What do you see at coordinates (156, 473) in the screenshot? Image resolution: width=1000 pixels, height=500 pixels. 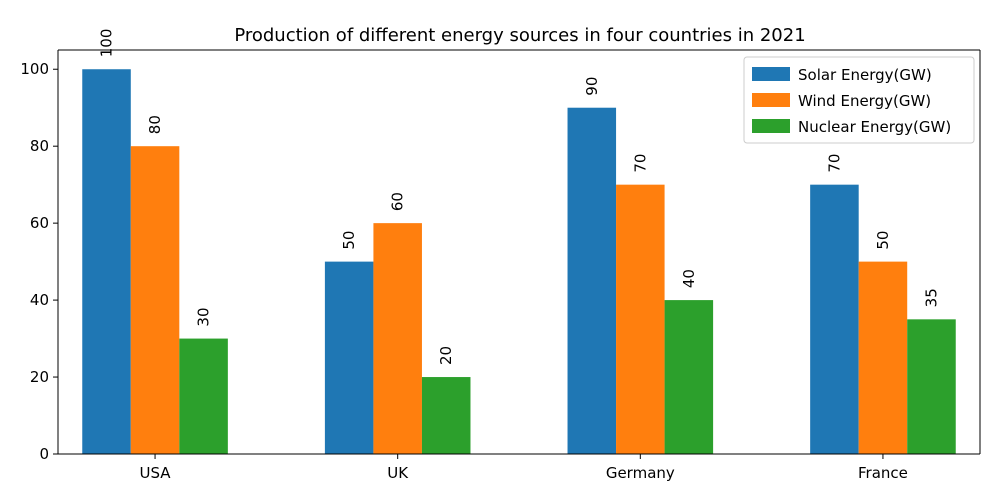 I see `x-tick-label: USA` at bounding box center [156, 473].